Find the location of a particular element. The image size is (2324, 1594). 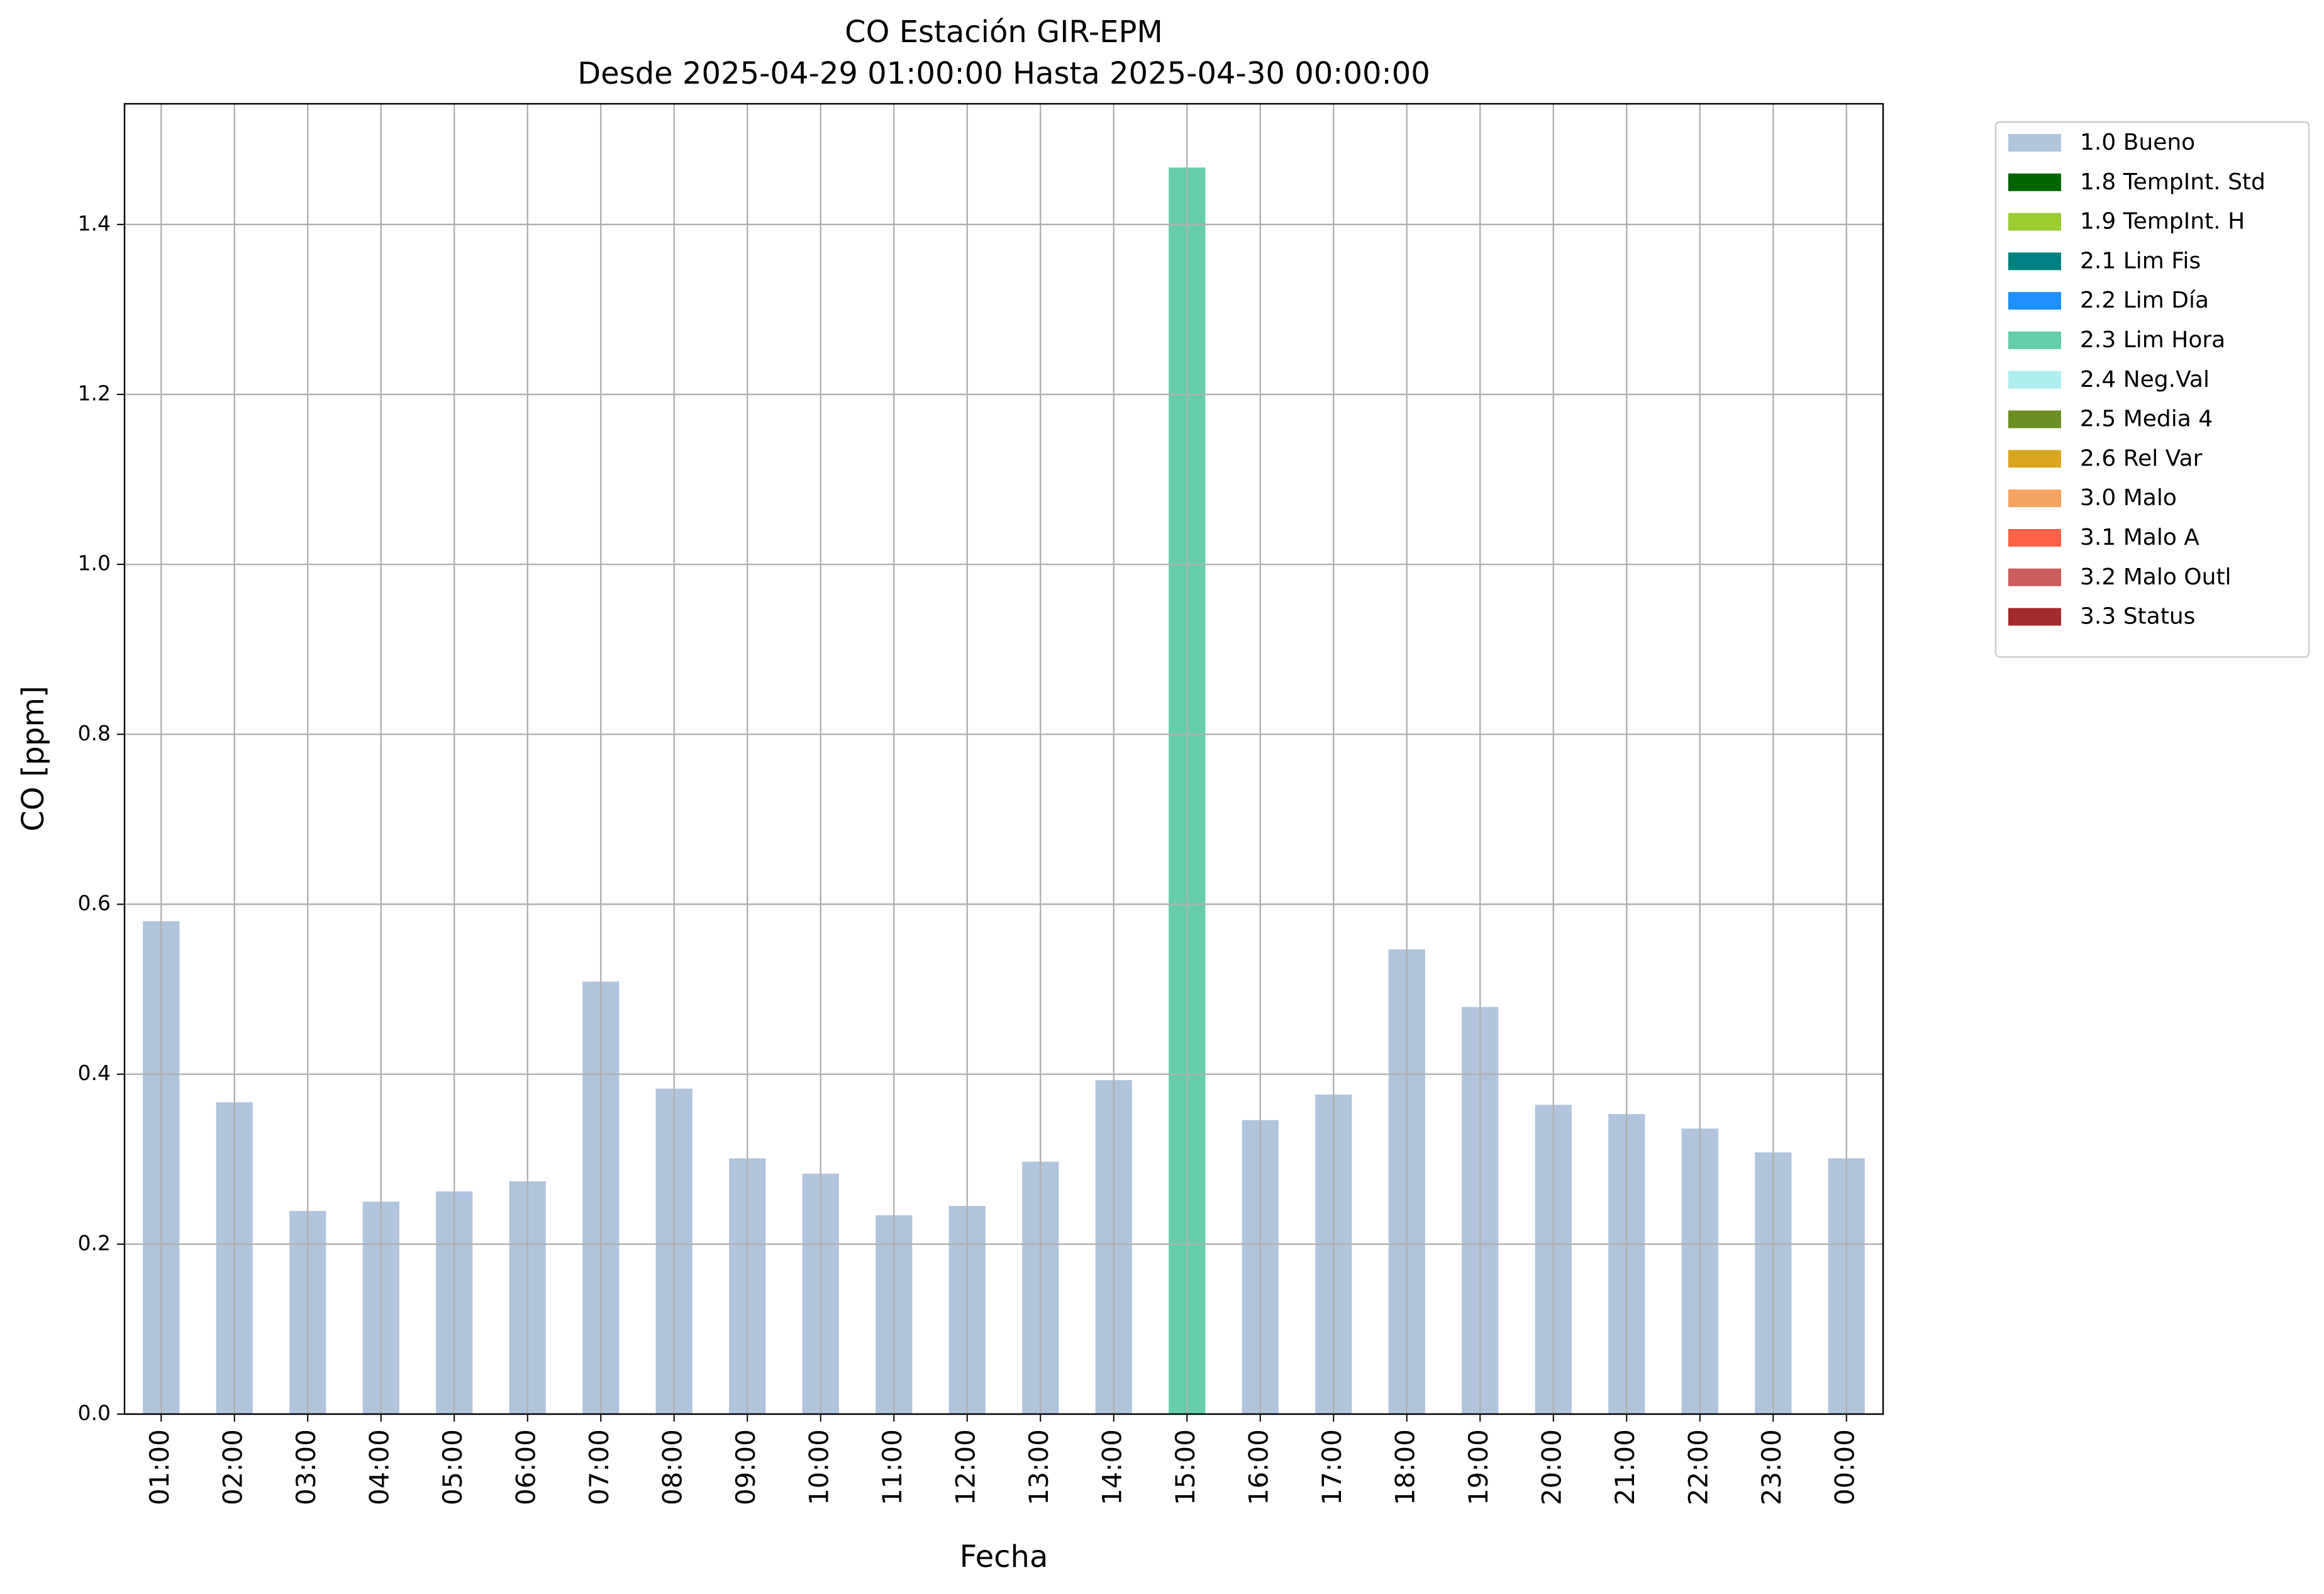

legend-box is located at coordinates (2152, 389).